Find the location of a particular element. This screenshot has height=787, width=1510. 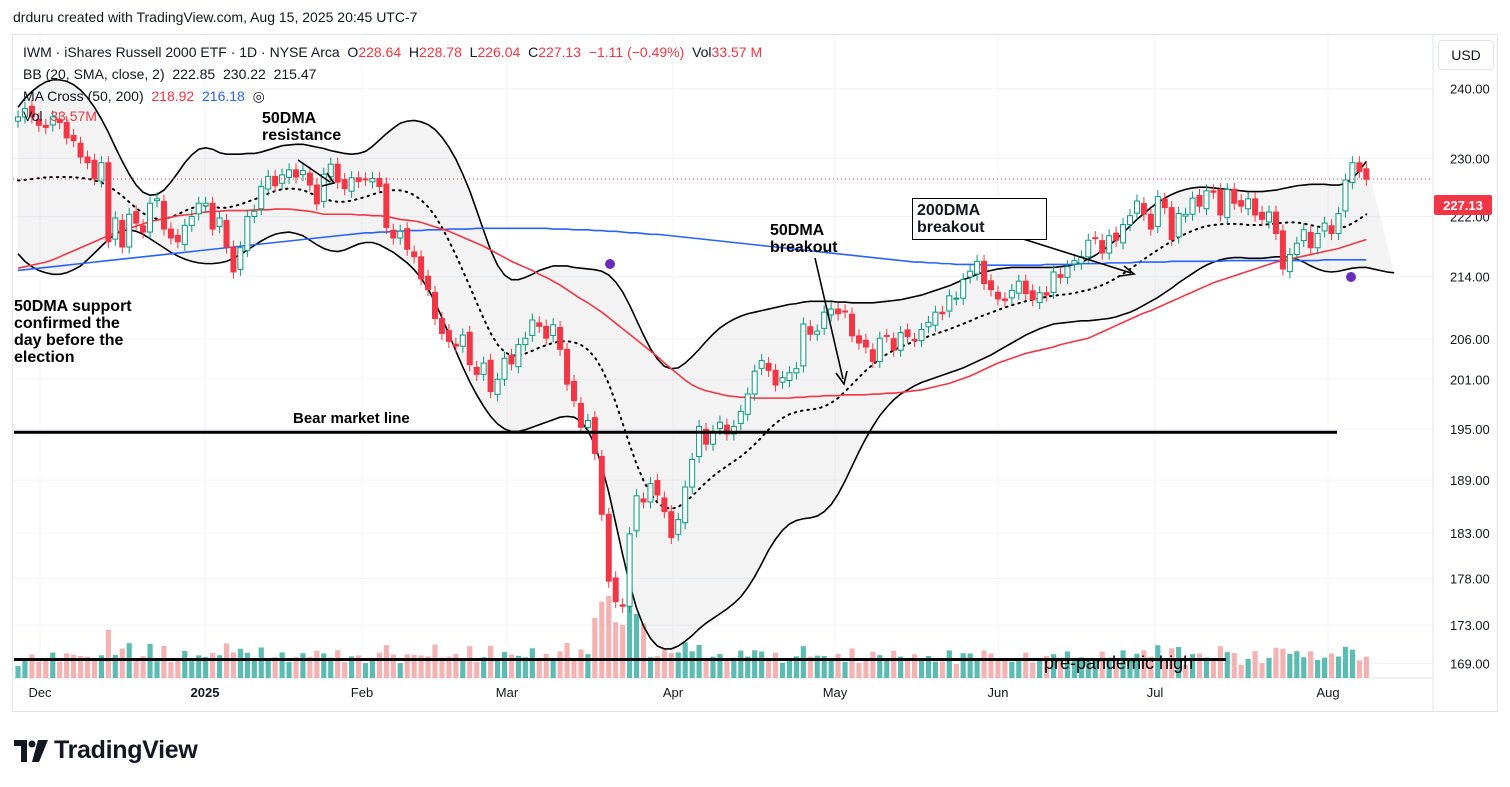

legend-vol-row-label: Vol is located at coordinates (33, 116).